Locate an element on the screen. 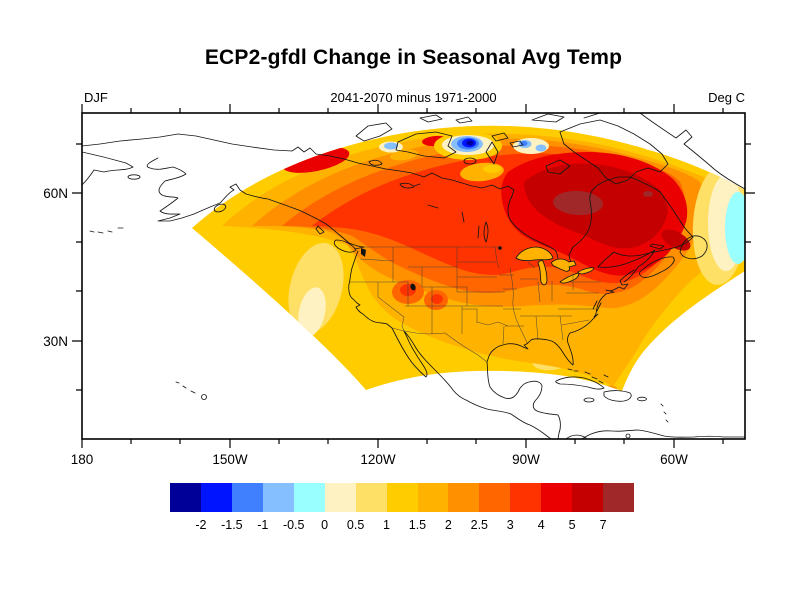 The height and width of the screenshot is (612, 792). chesapeake-bays is located at coordinates (597, 306).